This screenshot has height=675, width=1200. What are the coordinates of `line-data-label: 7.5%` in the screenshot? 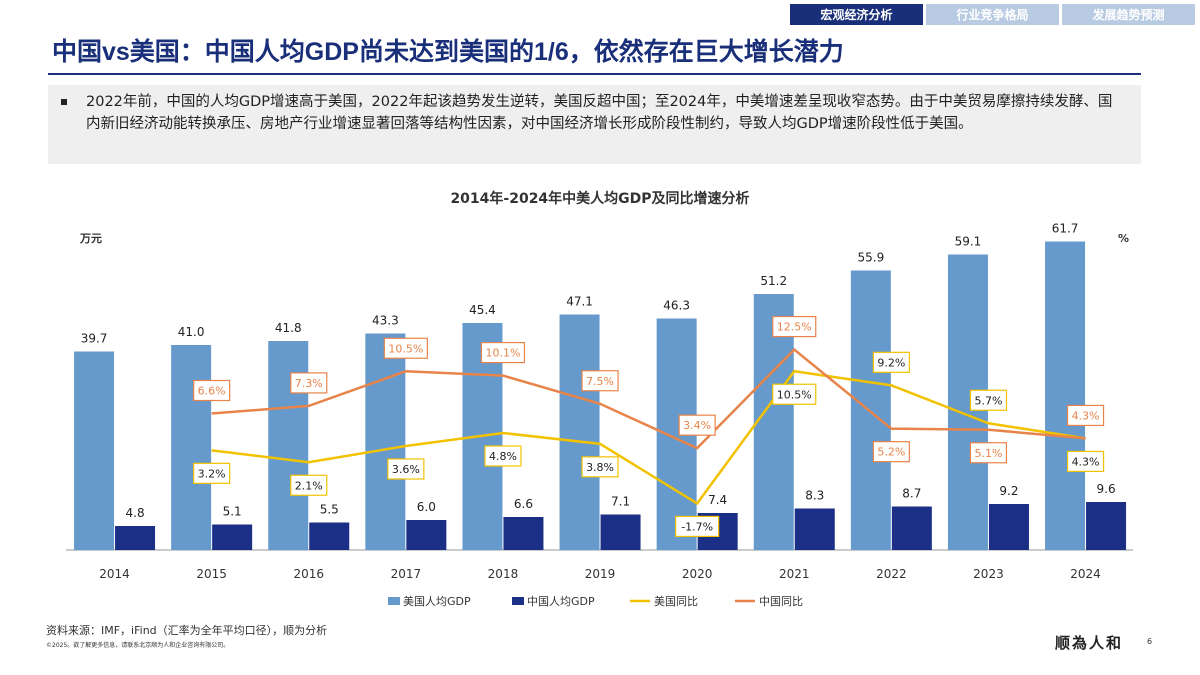 It's located at (600, 381).